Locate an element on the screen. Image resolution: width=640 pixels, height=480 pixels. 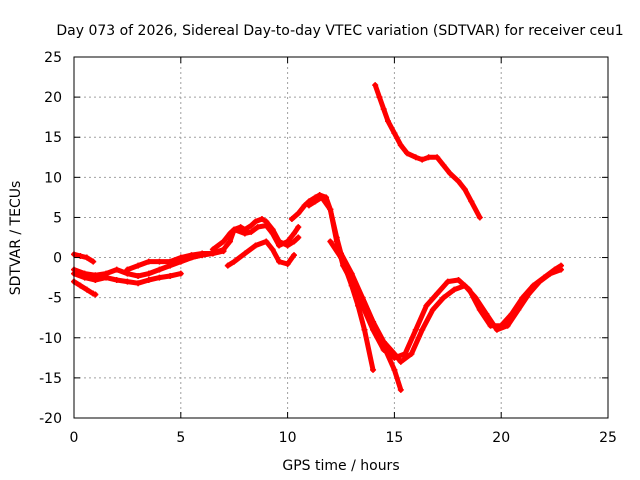
x-tick-label: 0 is located at coordinates (74, 438).